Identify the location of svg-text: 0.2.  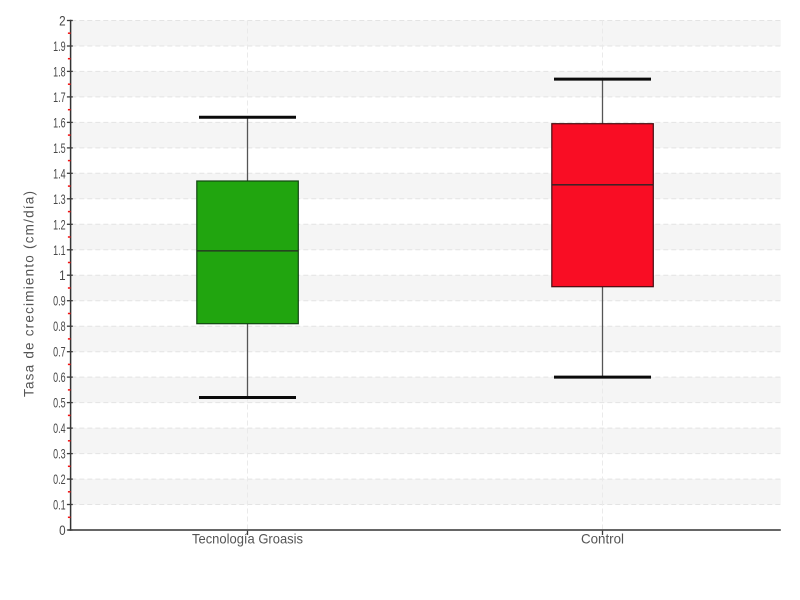
(59, 479).